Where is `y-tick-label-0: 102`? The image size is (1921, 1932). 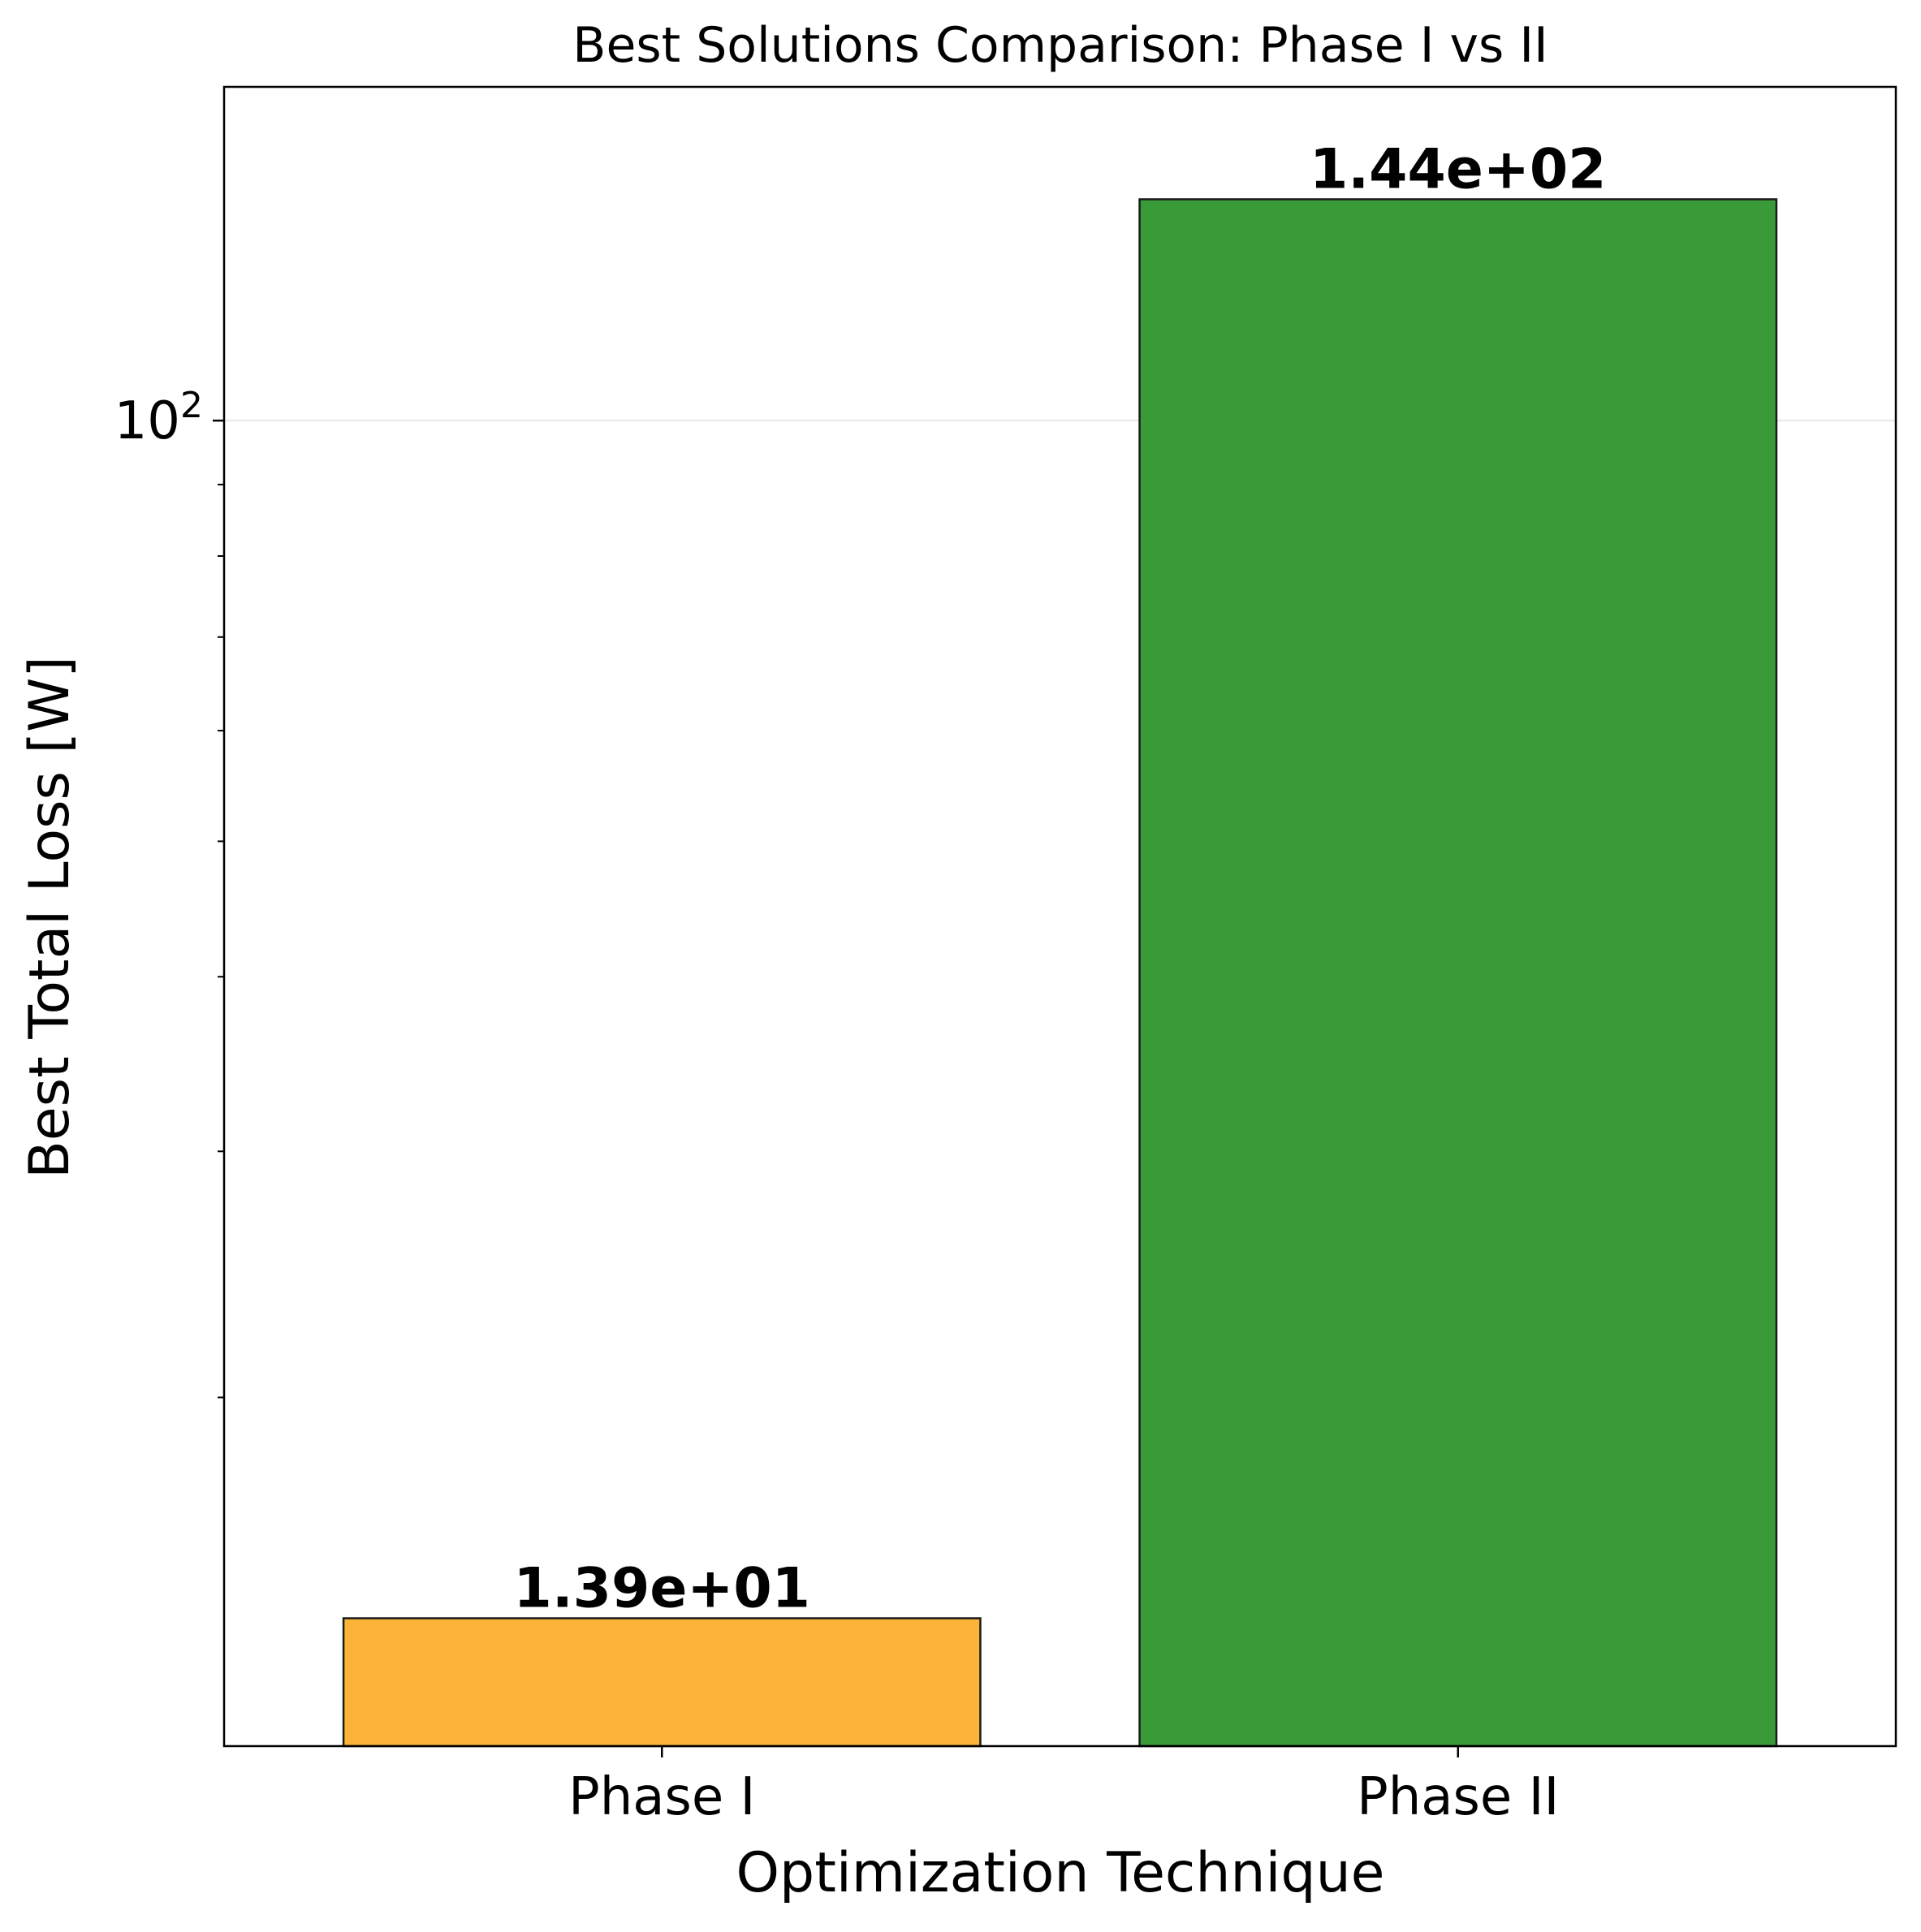
y-tick-label-0: 102 is located at coordinates (158, 418).